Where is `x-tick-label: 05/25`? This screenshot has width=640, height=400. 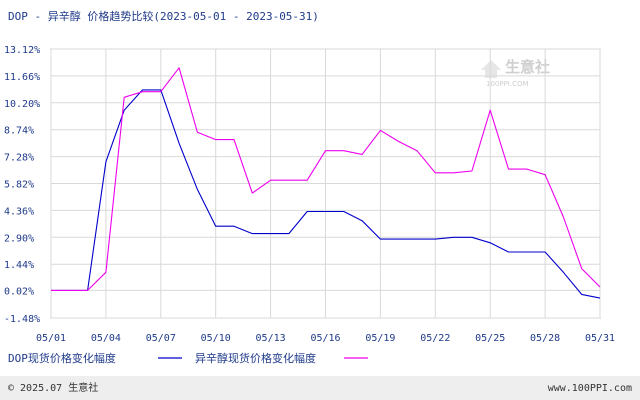
x-tick-label: 05/25 is located at coordinates (490, 338).